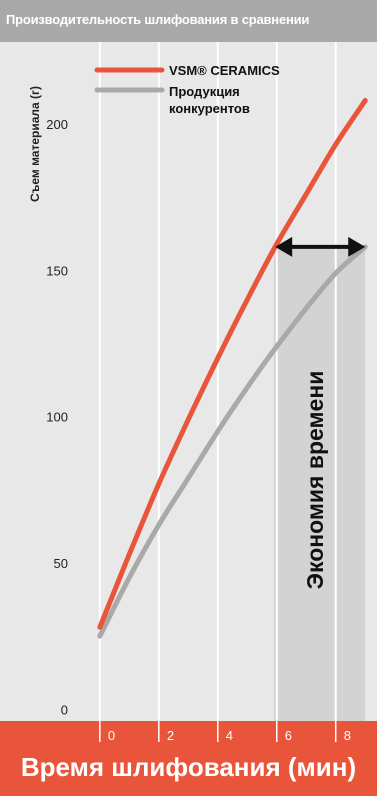  What do you see at coordinates (229, 735) in the screenshot?
I see `x-tick-label-2: 4` at bounding box center [229, 735].